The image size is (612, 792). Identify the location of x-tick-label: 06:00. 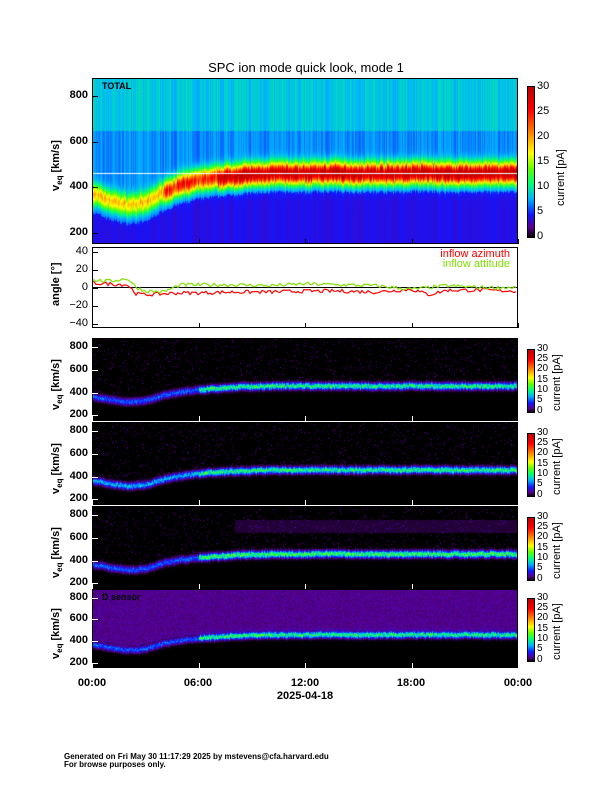
(198, 683).